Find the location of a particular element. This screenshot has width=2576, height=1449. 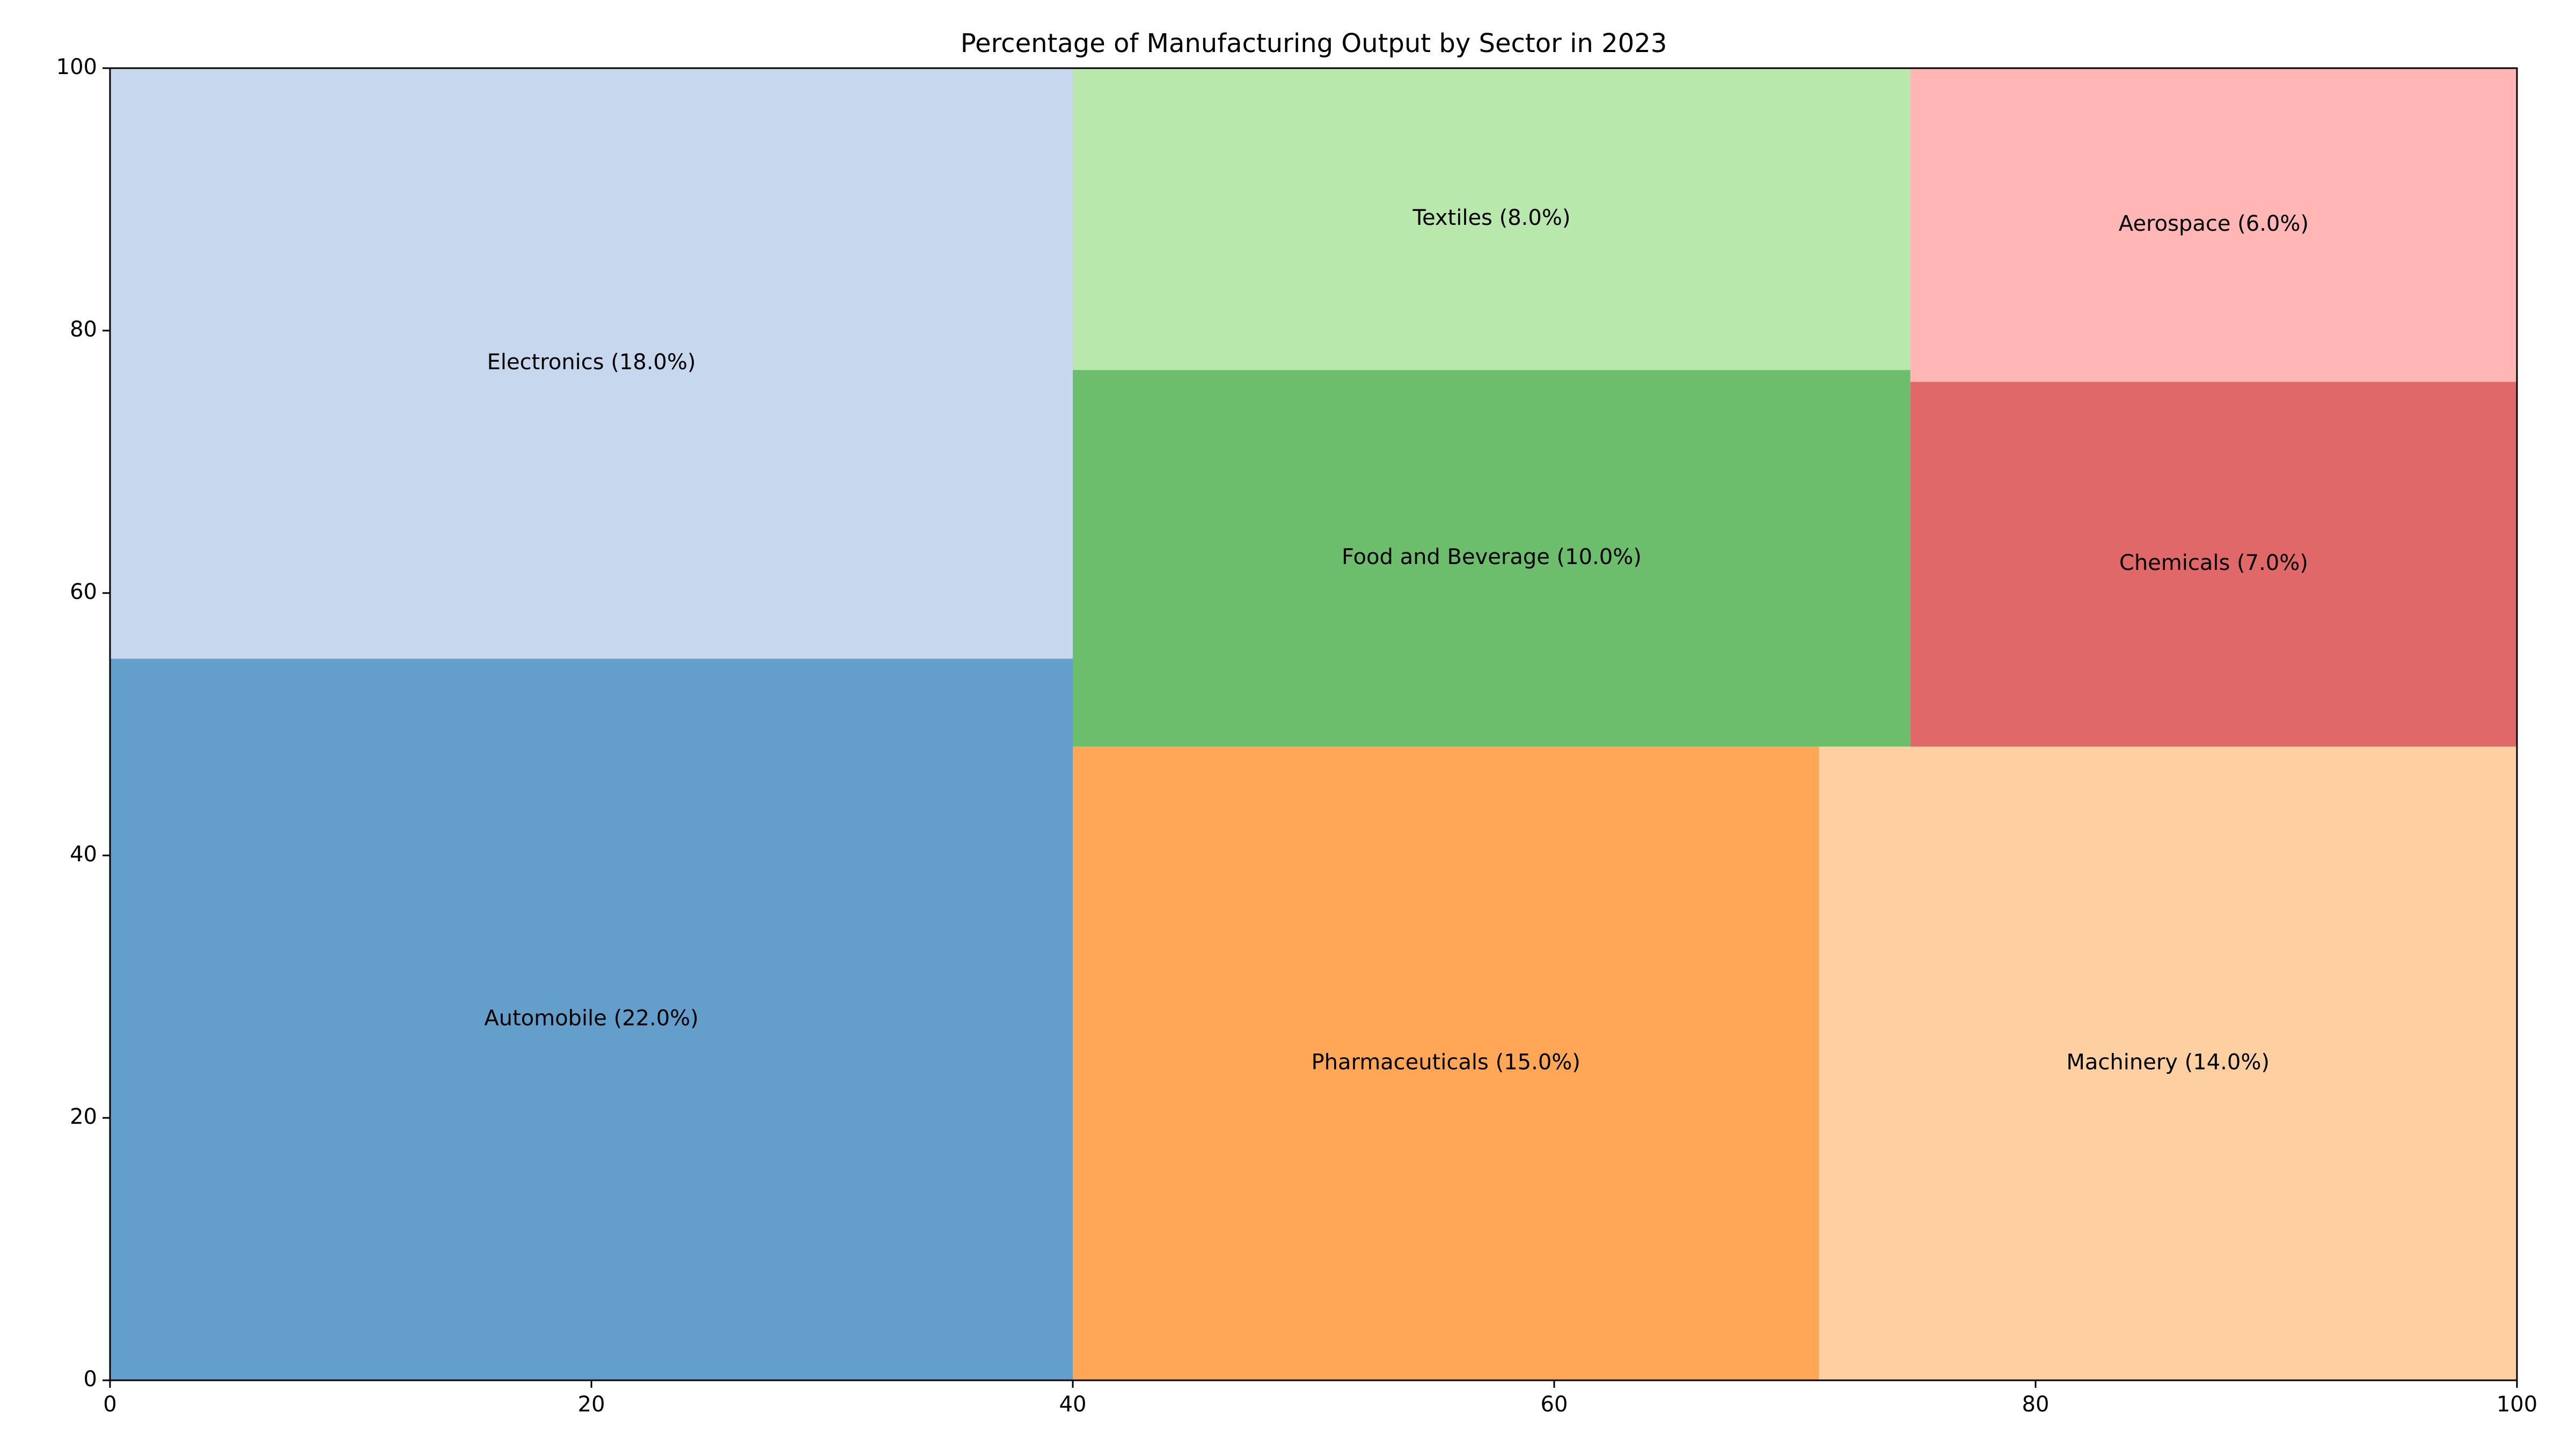

y-tick-label: 80 is located at coordinates (83, 329).